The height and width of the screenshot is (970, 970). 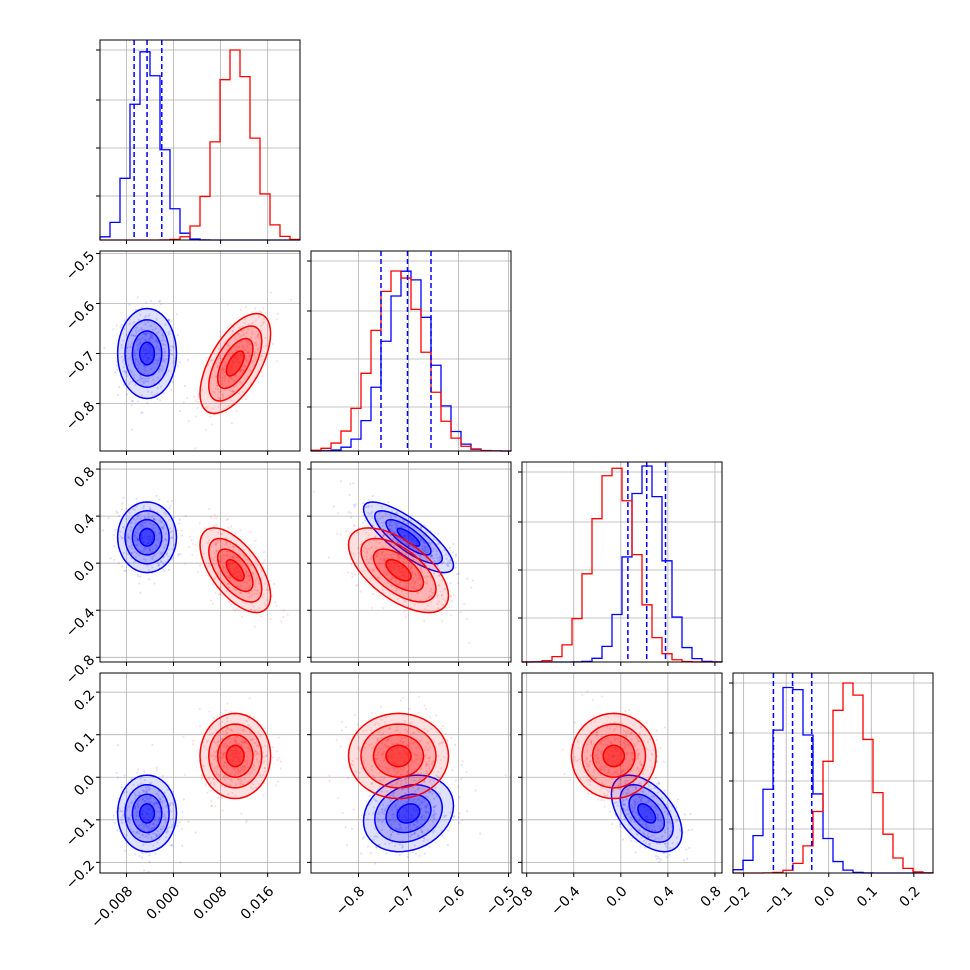 I want to click on x-tick-label: 0.1, so click(x=867, y=896).